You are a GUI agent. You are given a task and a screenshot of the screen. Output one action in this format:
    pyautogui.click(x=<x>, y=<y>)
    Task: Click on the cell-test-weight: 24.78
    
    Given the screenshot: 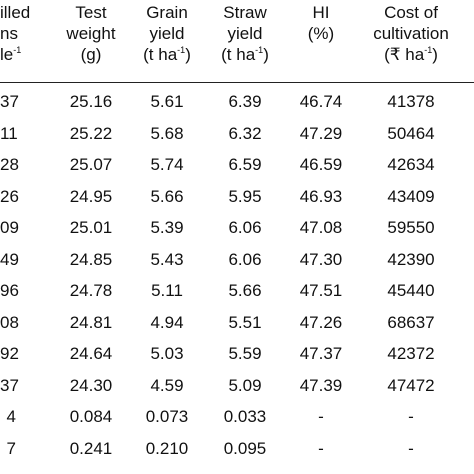 What is the action you would take?
    pyautogui.click(x=91, y=290)
    